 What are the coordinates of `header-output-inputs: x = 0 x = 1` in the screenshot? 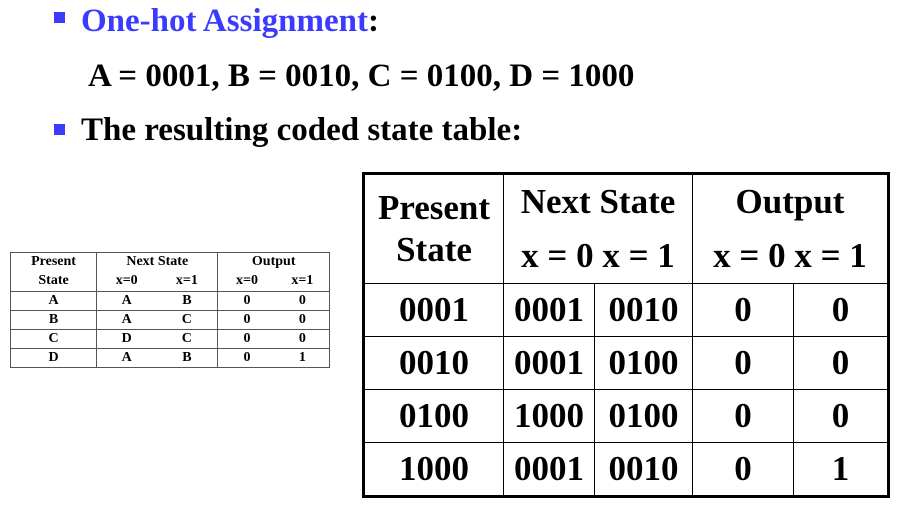 It's located at (790, 256).